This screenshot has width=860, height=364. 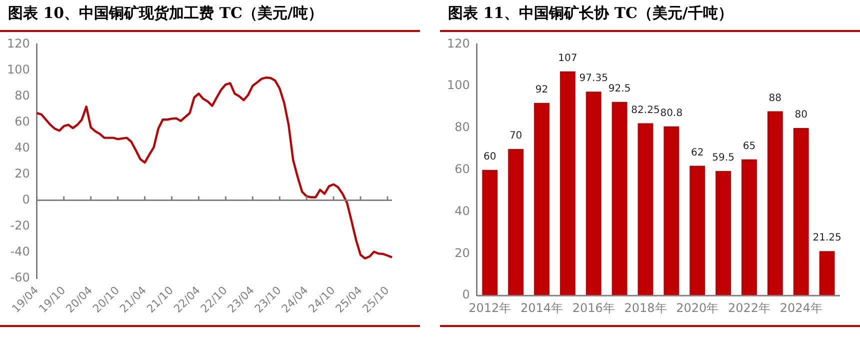 What do you see at coordinates (697, 152) in the screenshot?
I see `data-label: 62` at bounding box center [697, 152].